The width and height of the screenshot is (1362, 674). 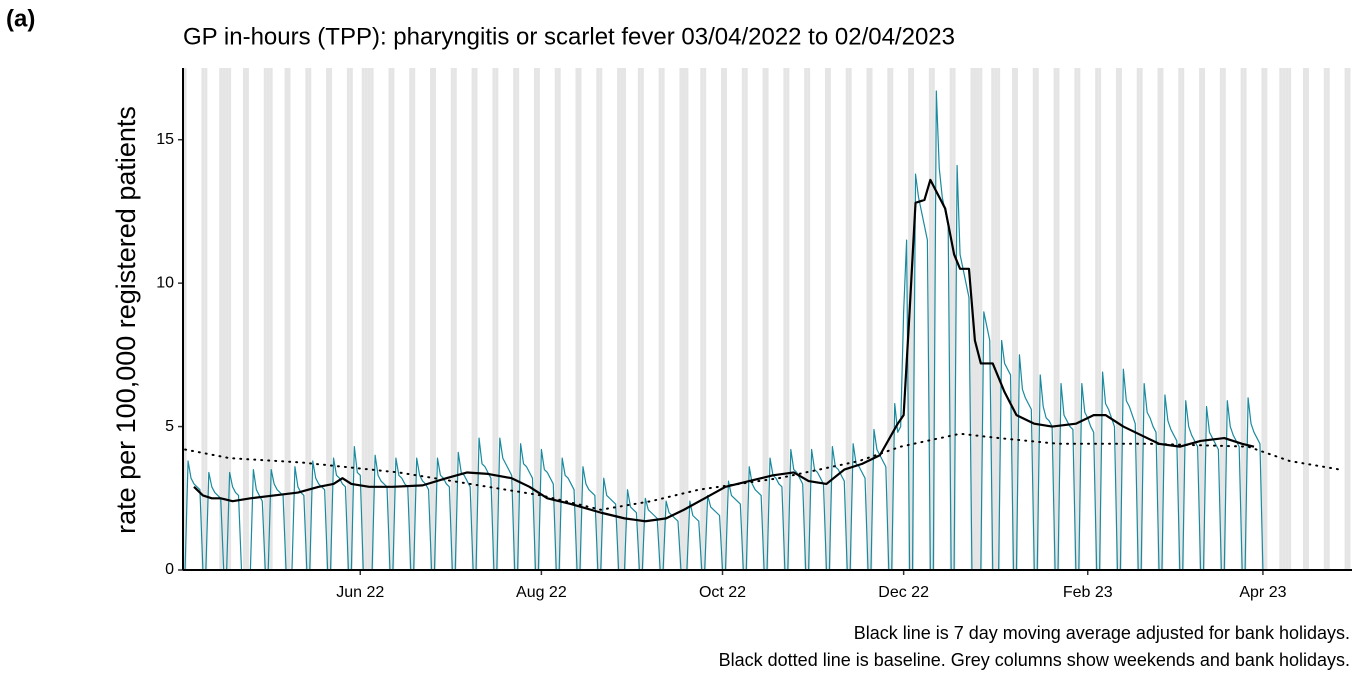 What do you see at coordinates (1262, 592) in the screenshot?
I see `x-tick-label: Apr 23` at bounding box center [1262, 592].